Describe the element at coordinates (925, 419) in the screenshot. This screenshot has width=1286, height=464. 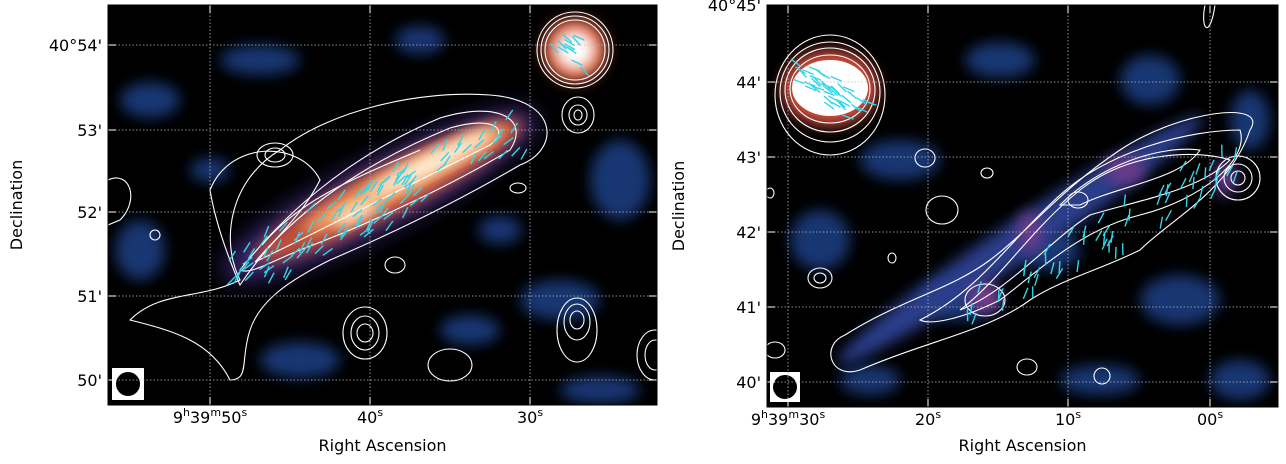
I see `x-tick-label-part: 20` at that location.